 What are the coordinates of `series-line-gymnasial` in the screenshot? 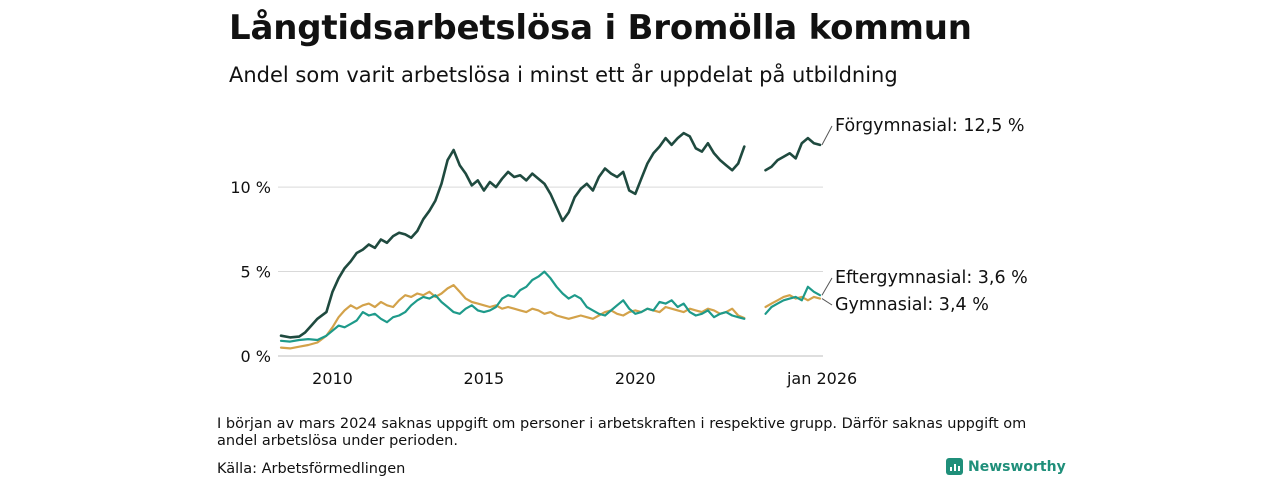 It's located at (512, 317).